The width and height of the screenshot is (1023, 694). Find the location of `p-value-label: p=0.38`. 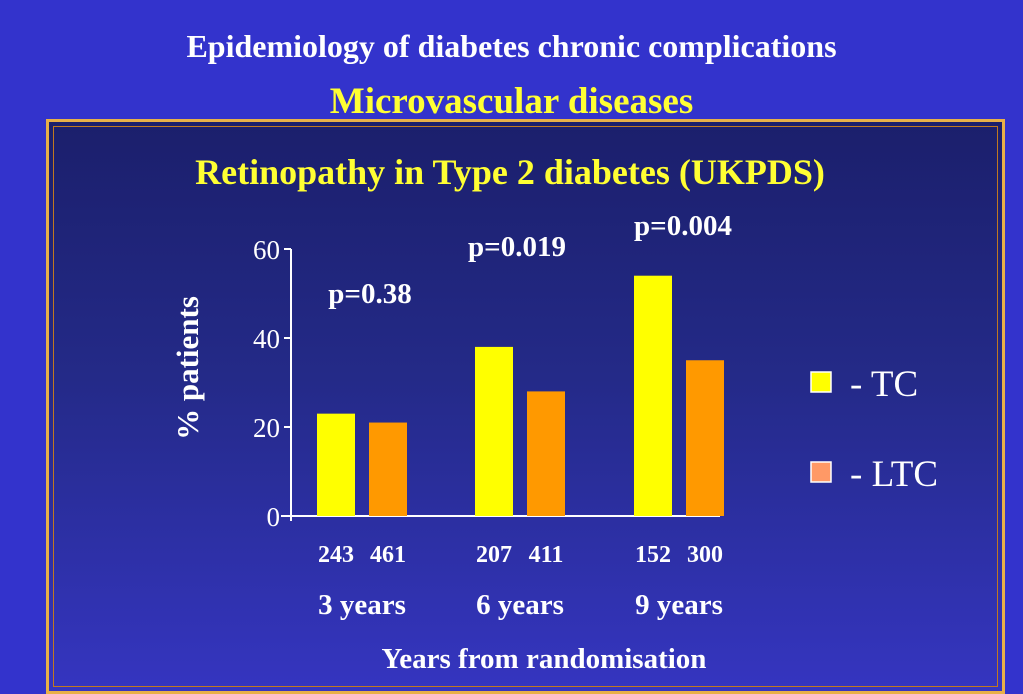

p-value-label: p=0.38 is located at coordinates (369, 294).